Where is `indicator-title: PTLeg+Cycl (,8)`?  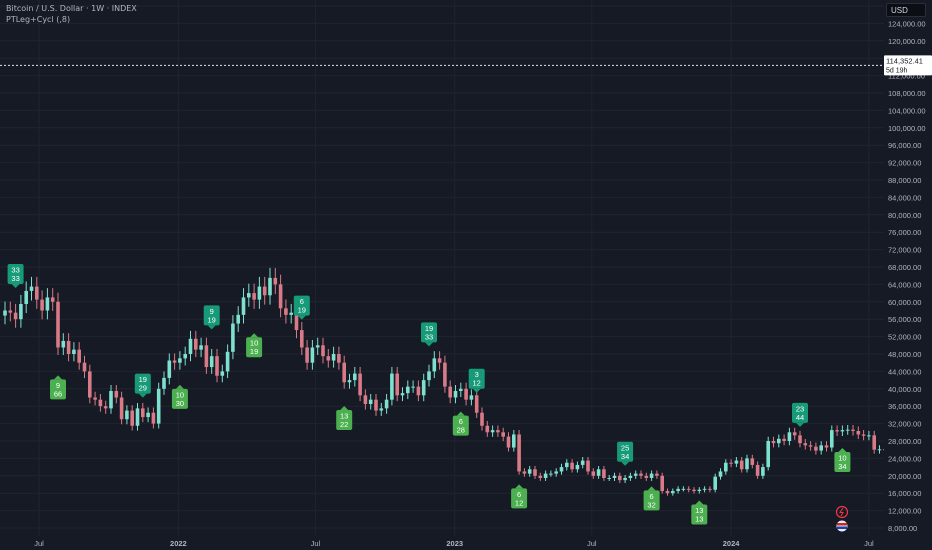 indicator-title: PTLeg+Cycl (,8) is located at coordinates (38, 19).